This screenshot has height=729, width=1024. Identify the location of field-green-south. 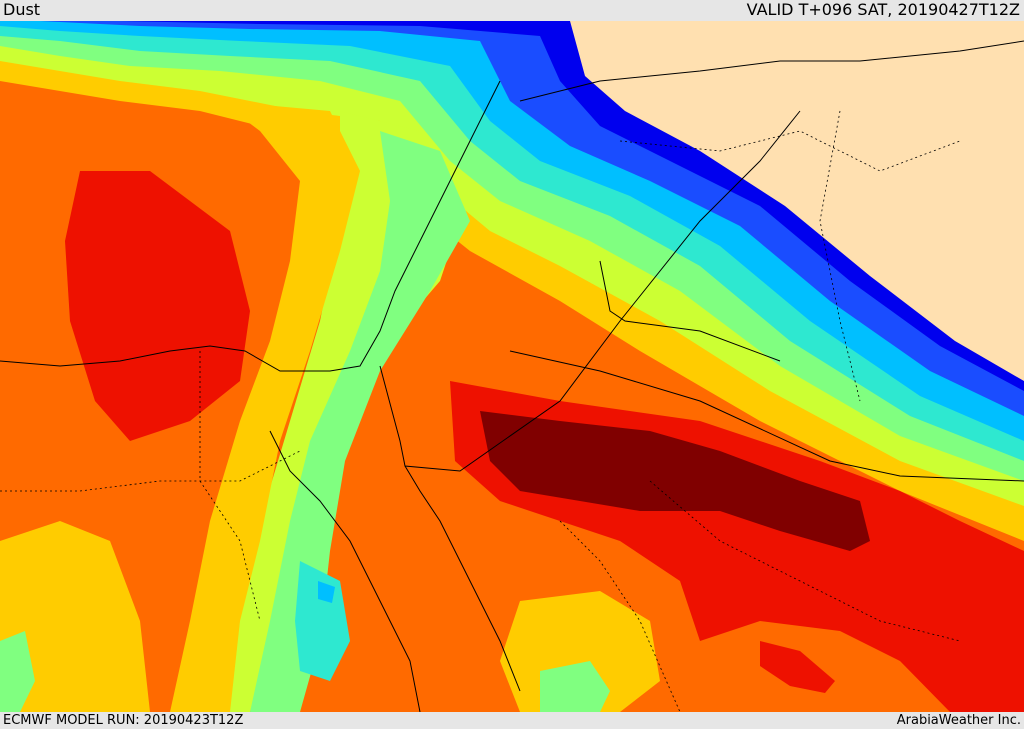
(17, 671).